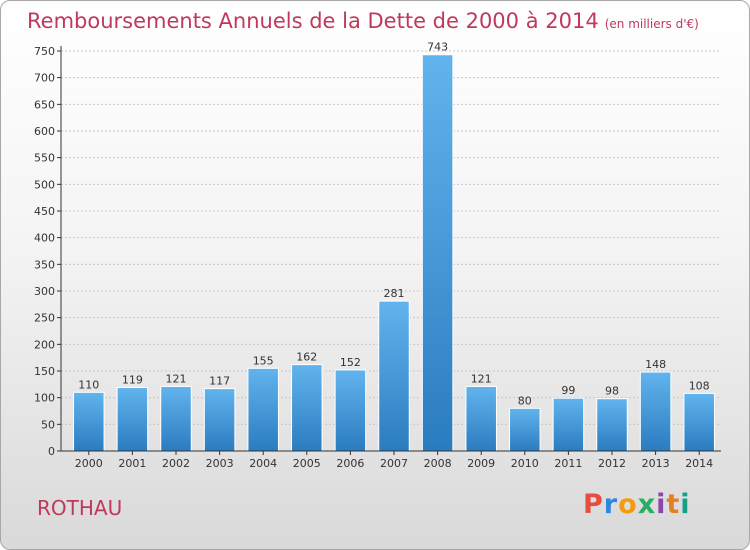 This screenshot has height=550, width=750. I want to click on x-tick-label: 2013, so click(656, 463).